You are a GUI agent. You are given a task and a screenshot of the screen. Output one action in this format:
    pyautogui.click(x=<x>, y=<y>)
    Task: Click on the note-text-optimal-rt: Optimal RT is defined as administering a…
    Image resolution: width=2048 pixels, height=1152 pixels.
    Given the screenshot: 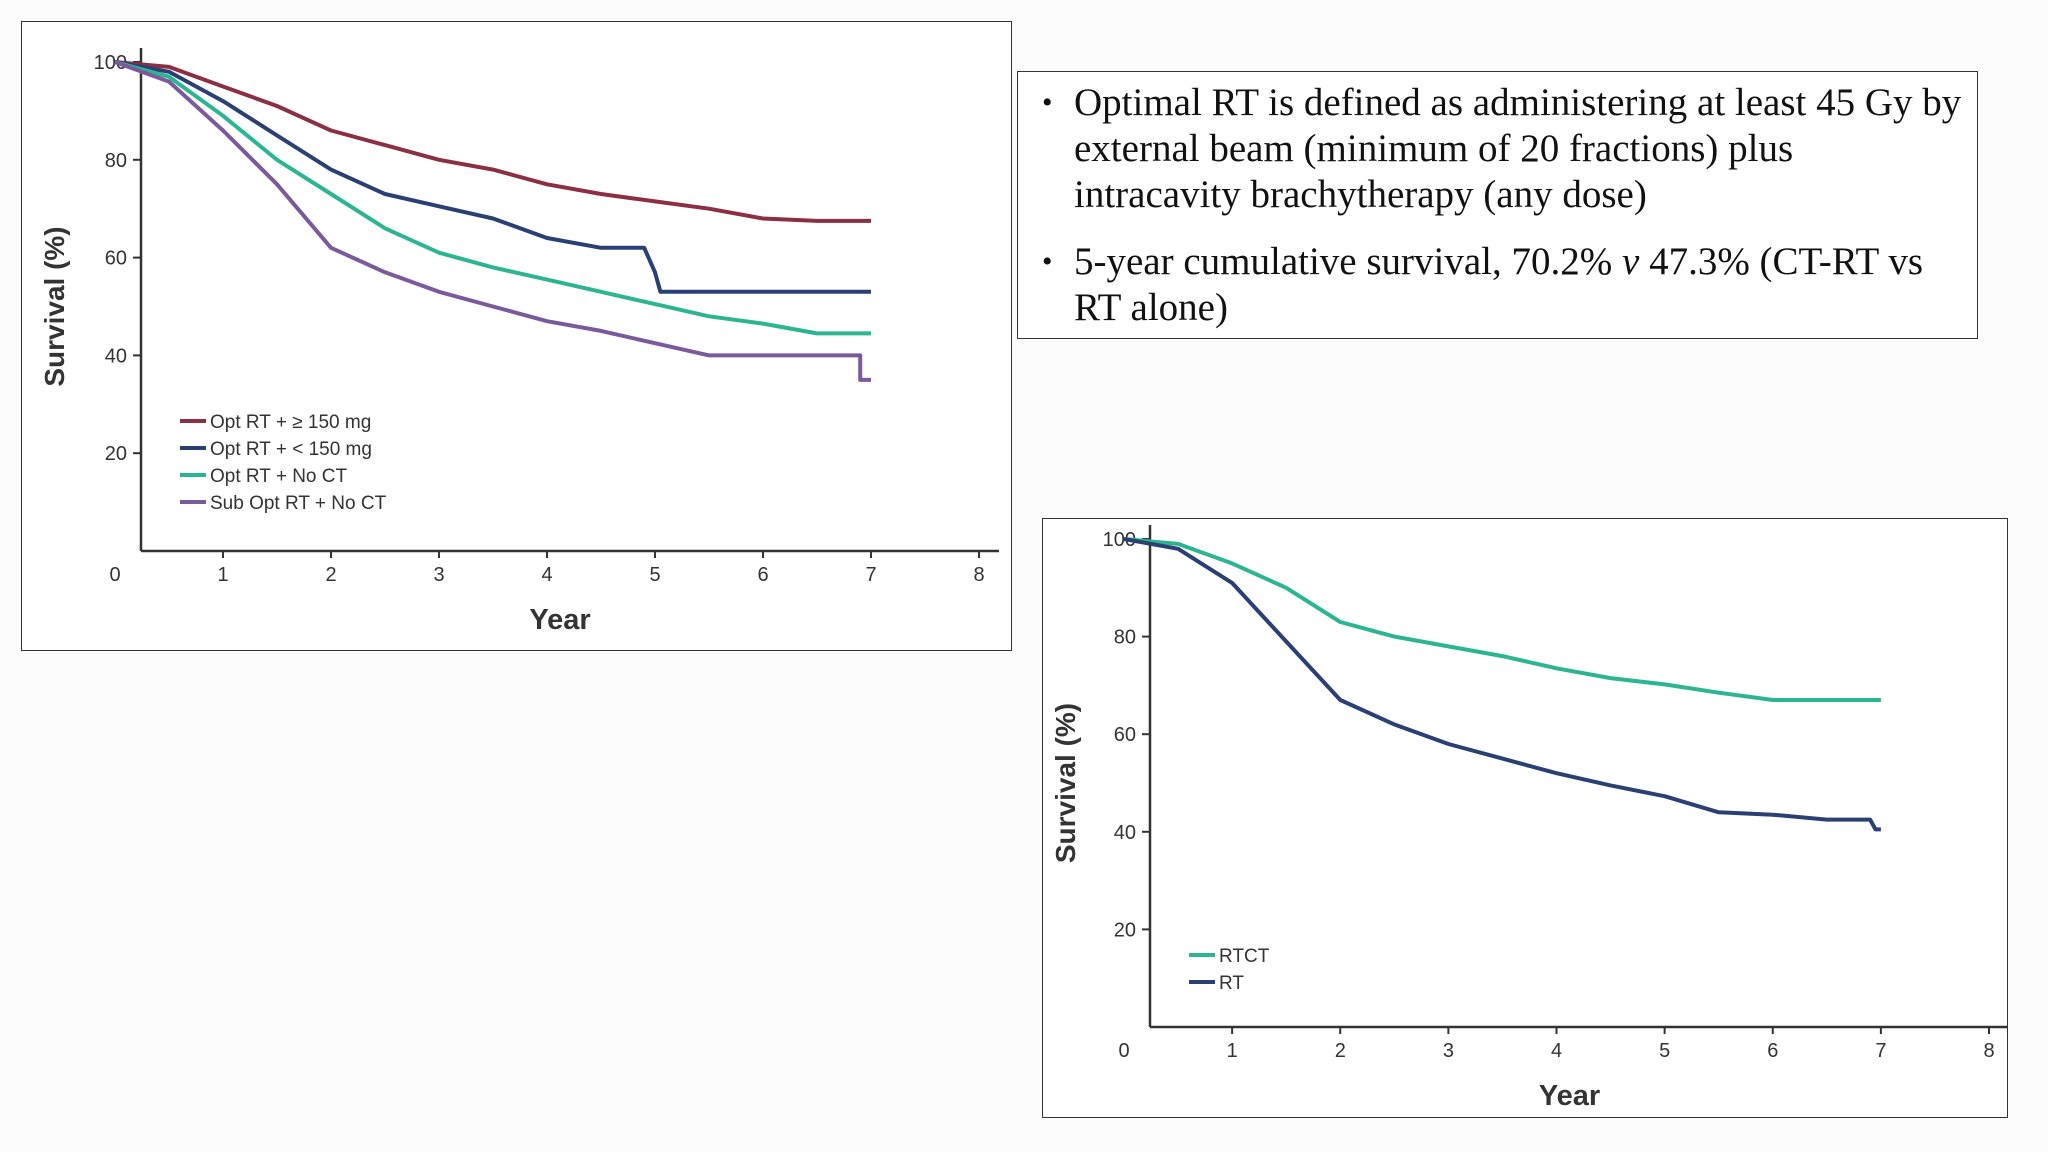 What is the action you would take?
    pyautogui.click(x=1518, y=148)
    